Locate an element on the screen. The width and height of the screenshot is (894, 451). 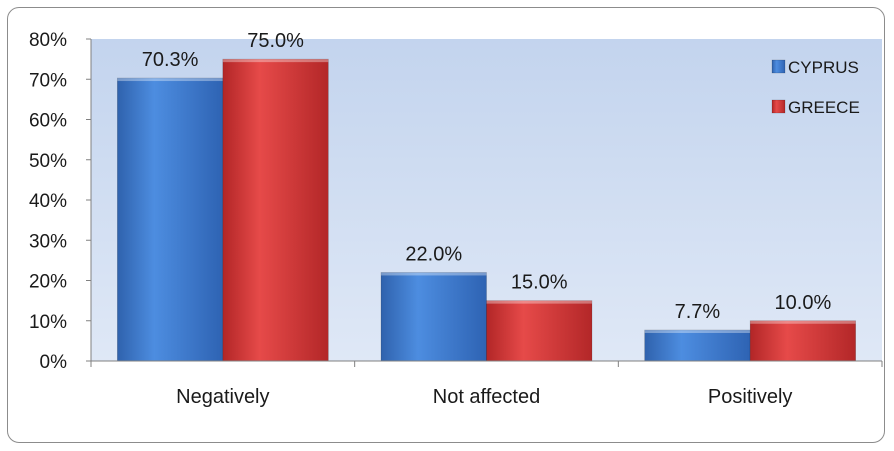
legend-label: CYPRUS is located at coordinates (823, 67).